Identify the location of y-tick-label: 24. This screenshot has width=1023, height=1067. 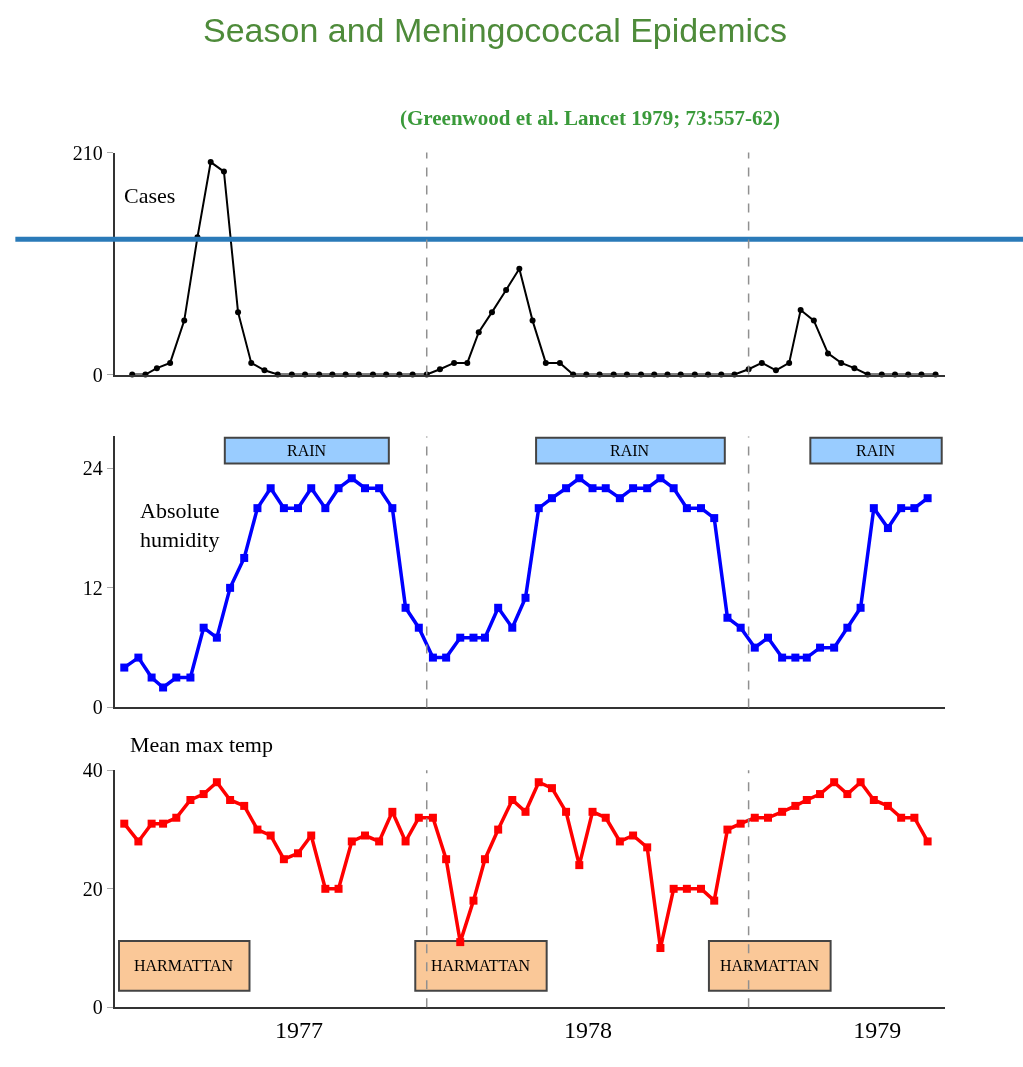
(92, 468).